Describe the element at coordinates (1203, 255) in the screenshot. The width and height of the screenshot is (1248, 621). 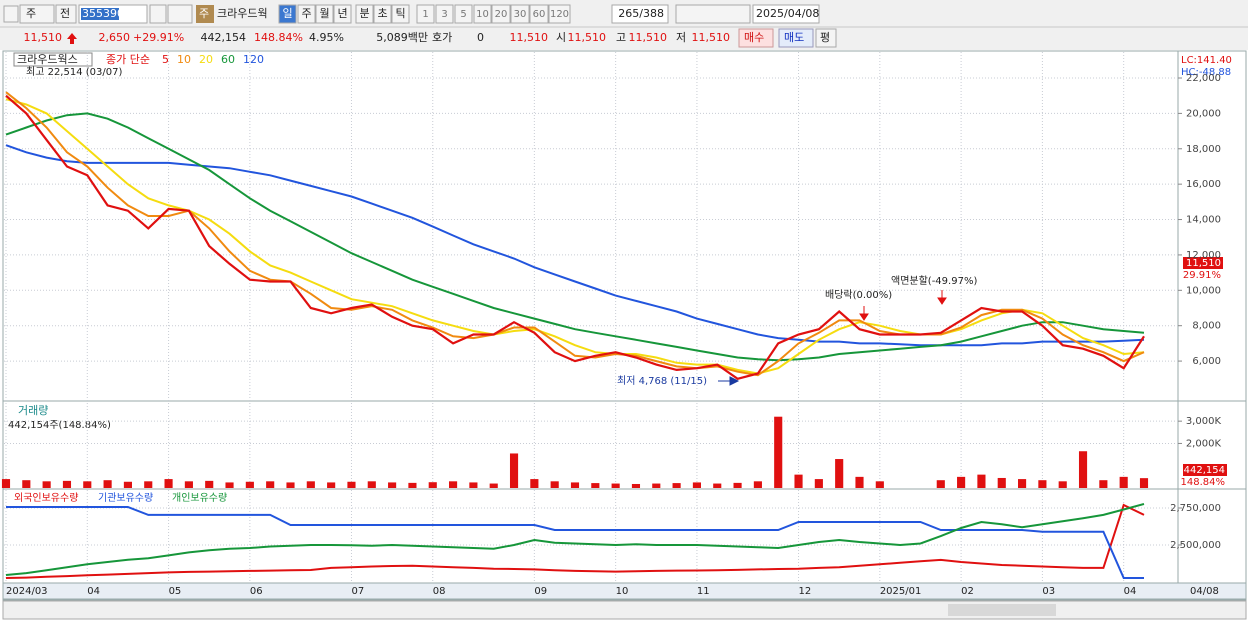
I see `y-tick-label: 12,000` at that location.